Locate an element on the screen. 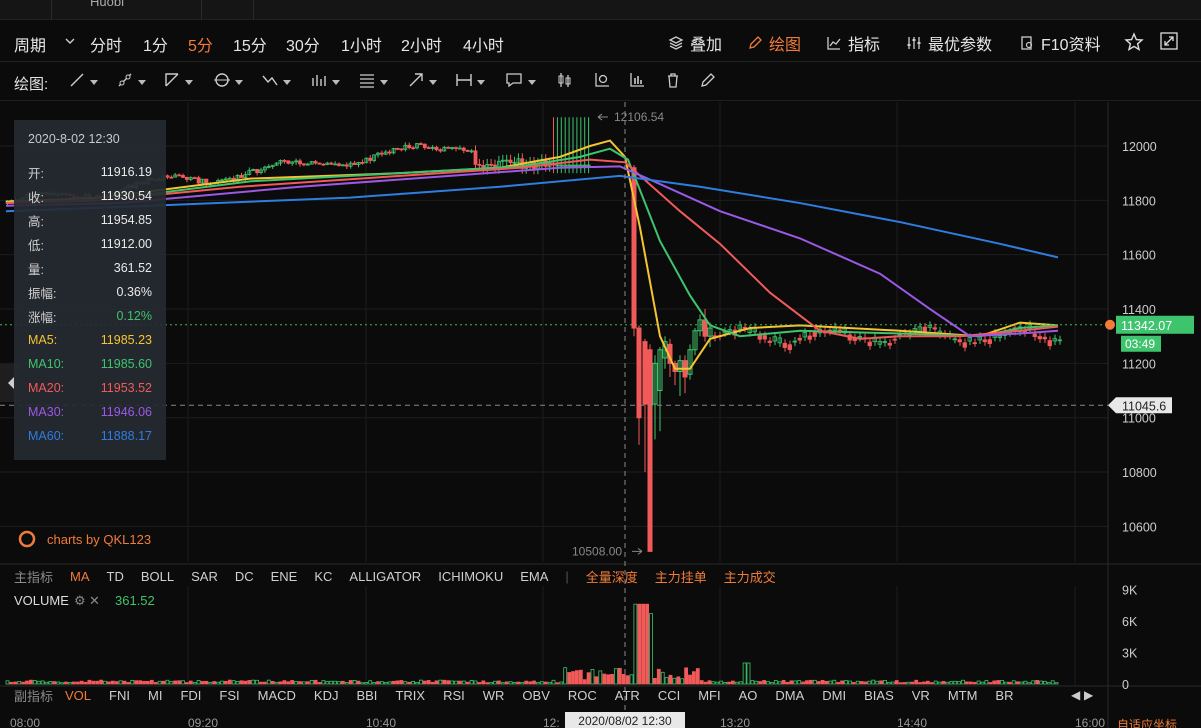 The image size is (1201, 728). main-indicator-td: TD is located at coordinates (115, 576).